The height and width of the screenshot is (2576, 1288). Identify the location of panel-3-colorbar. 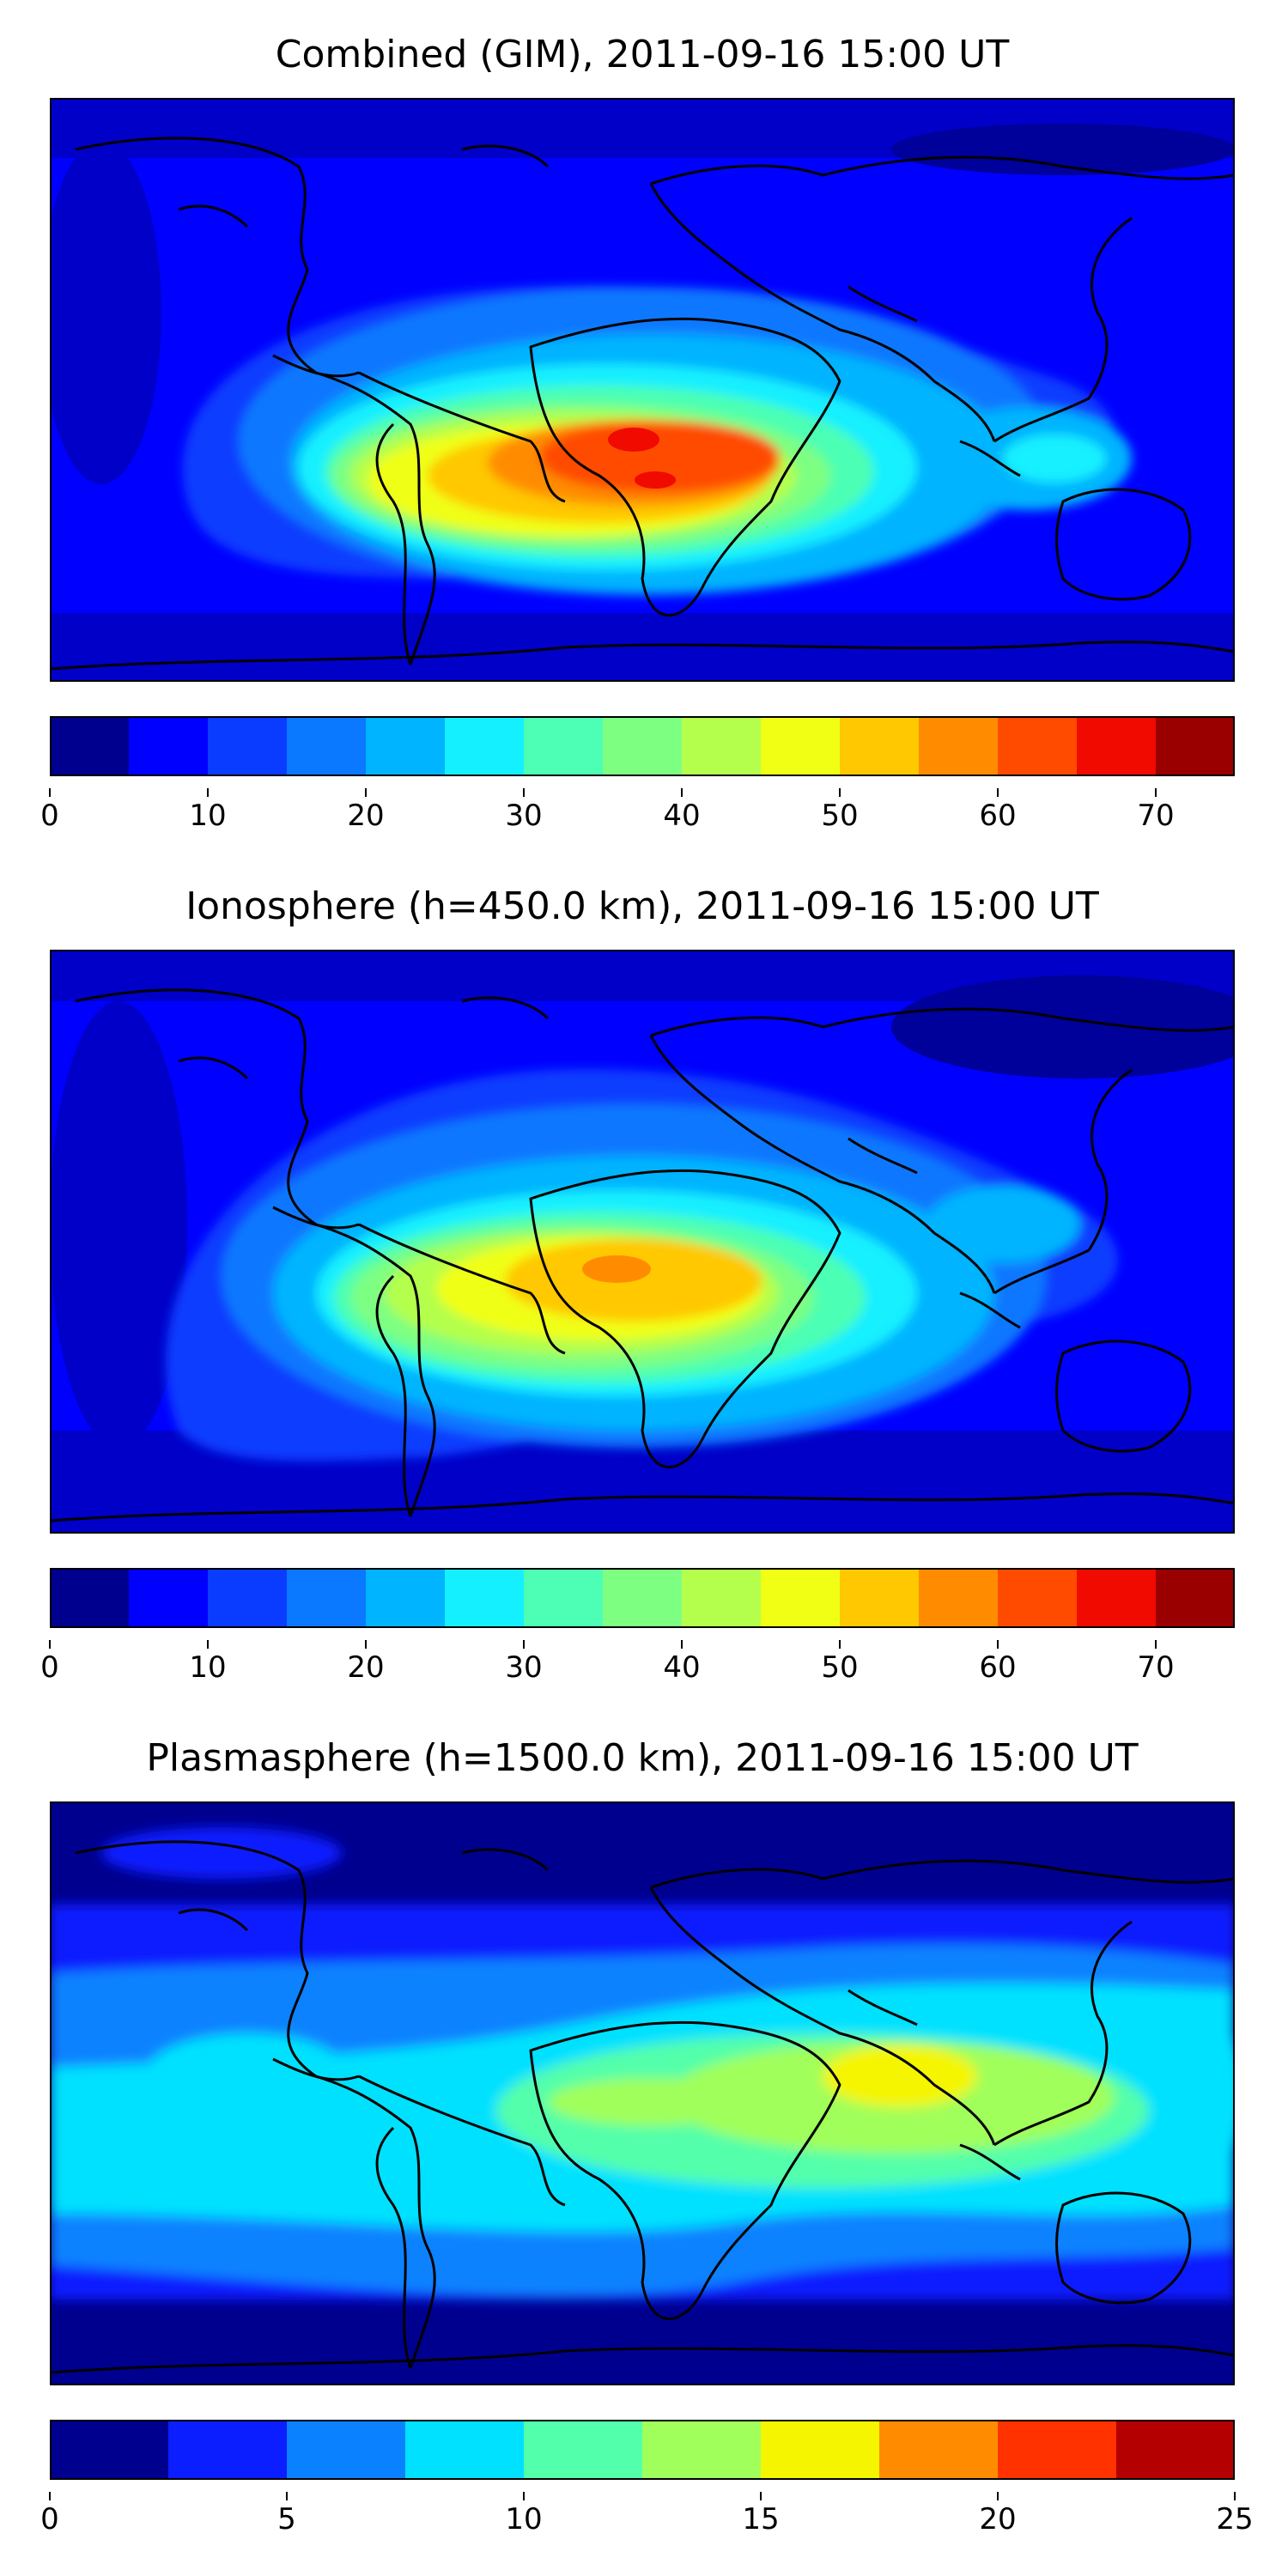
(642, 2450).